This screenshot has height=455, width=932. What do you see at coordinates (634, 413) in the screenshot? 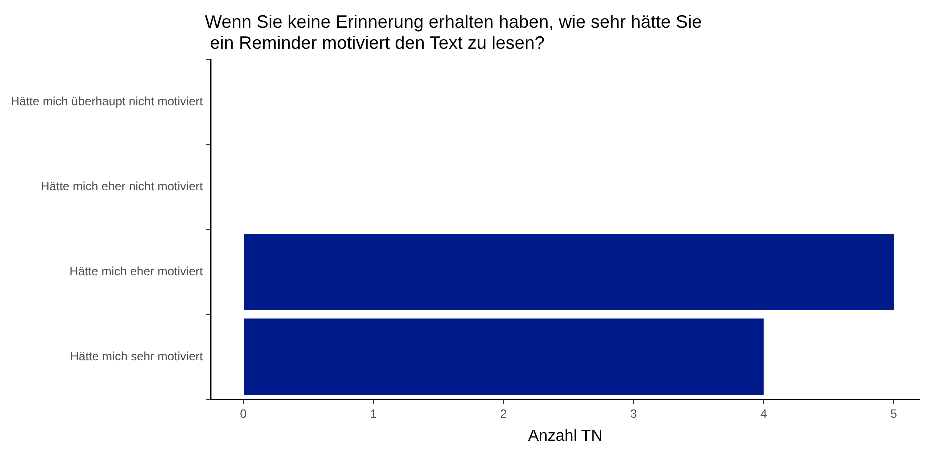
I see `x-tick-label: 3` at bounding box center [634, 413].